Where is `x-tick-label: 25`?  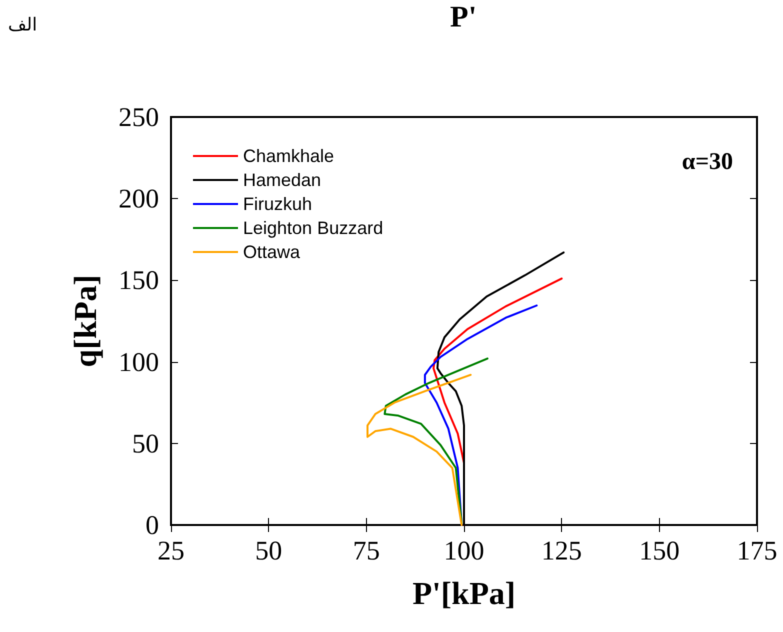 x-tick-label: 25 is located at coordinates (171, 551).